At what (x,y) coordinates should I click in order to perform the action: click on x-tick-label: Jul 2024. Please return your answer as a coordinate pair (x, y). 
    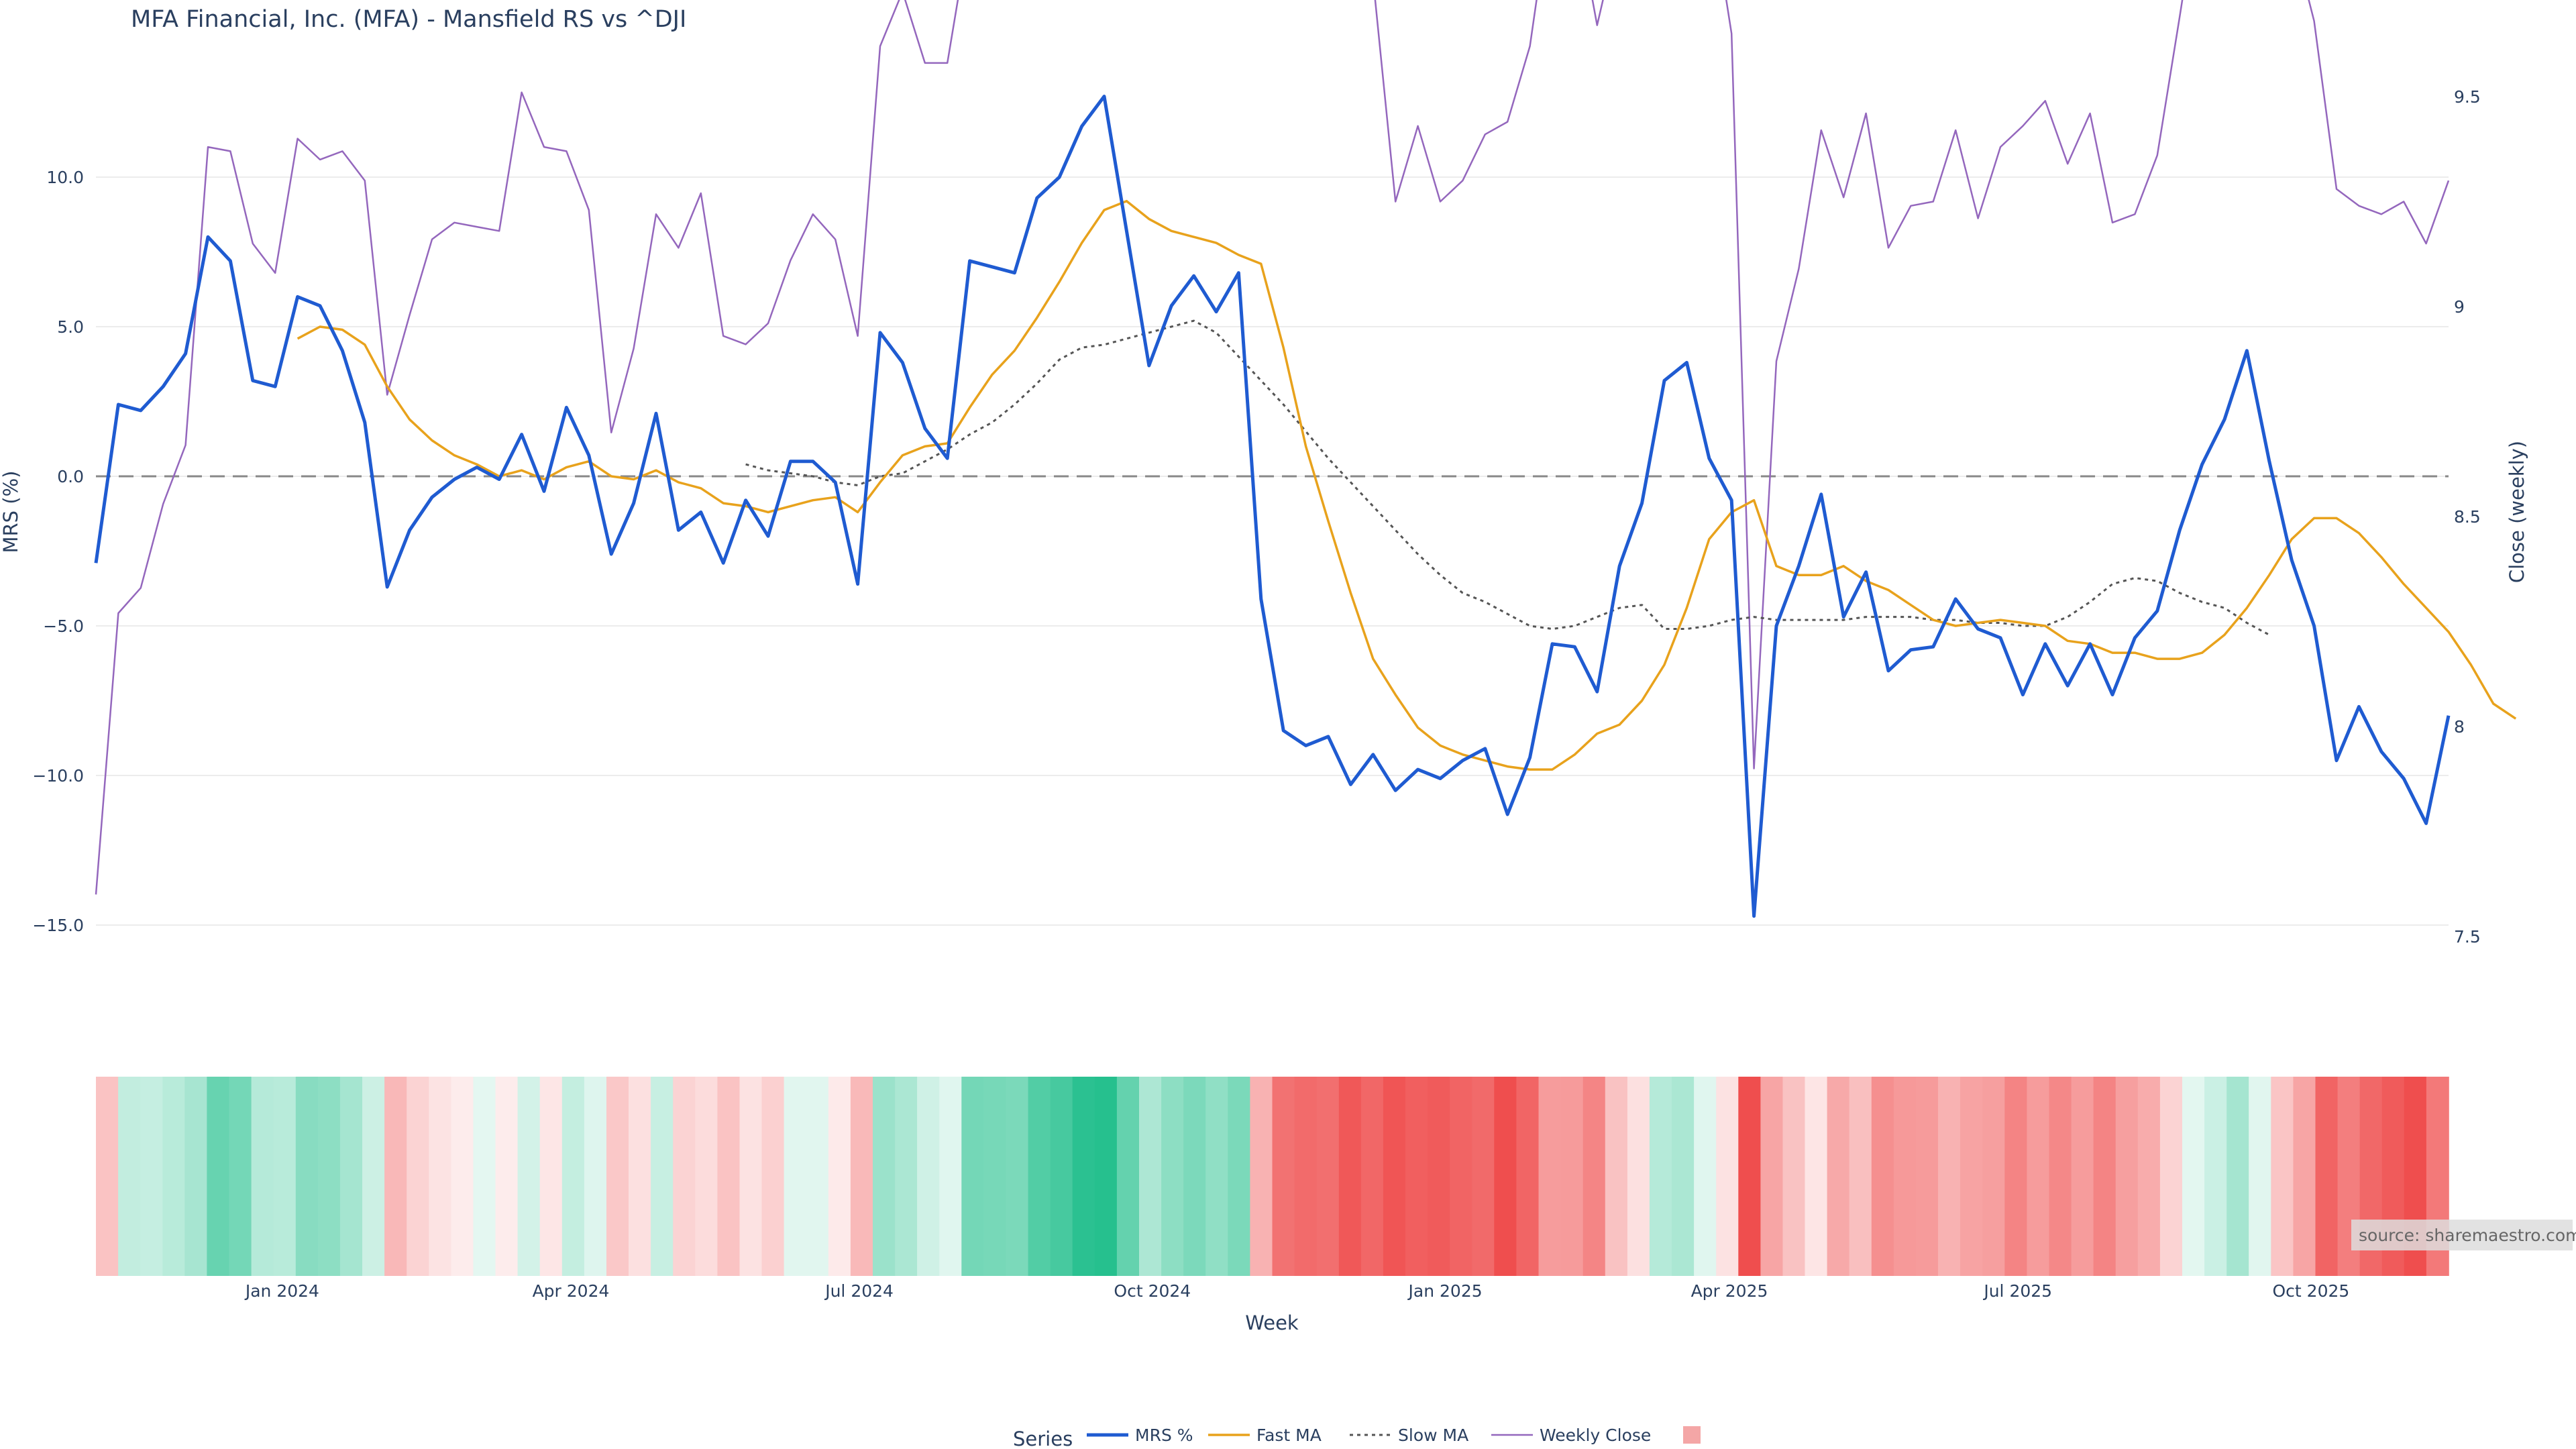
    Looking at the image, I should click on (859, 1291).